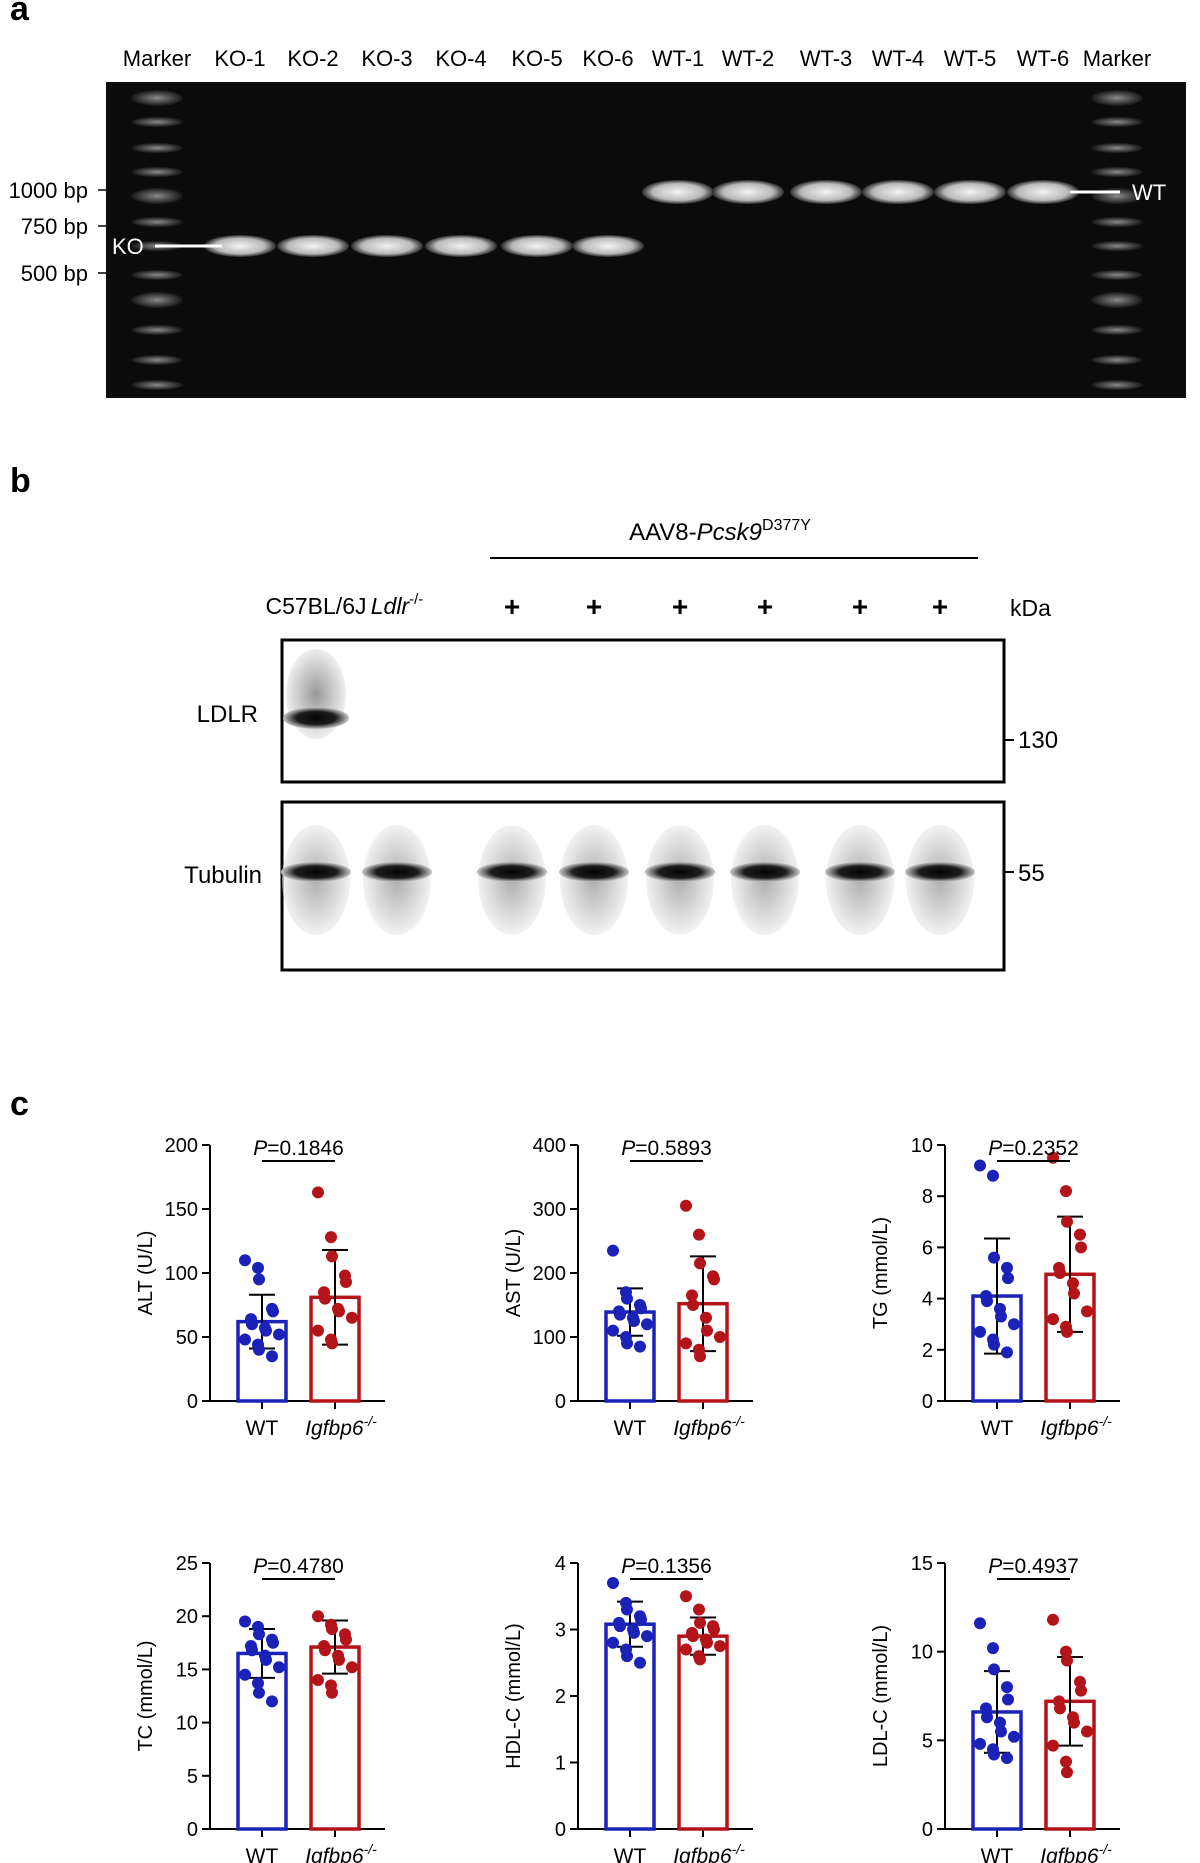  I want to click on ldlr-band, so click(316, 718).